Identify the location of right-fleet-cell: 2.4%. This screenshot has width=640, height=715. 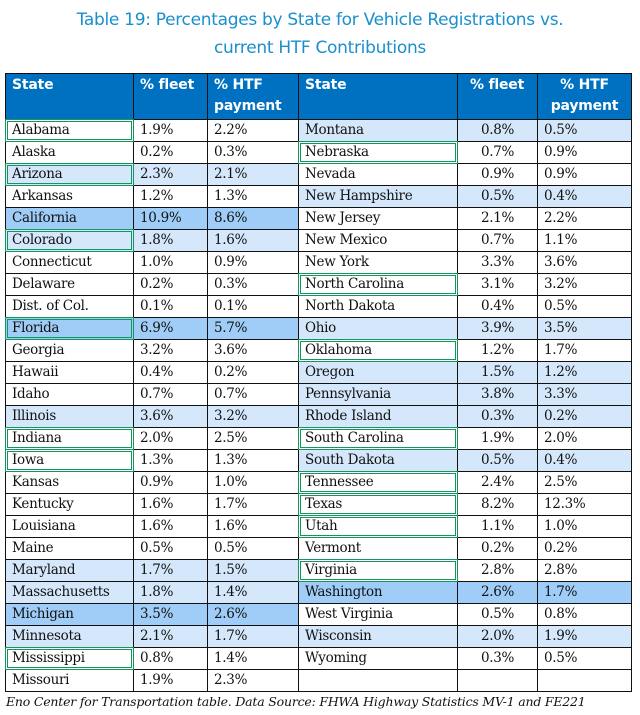
(497, 482).